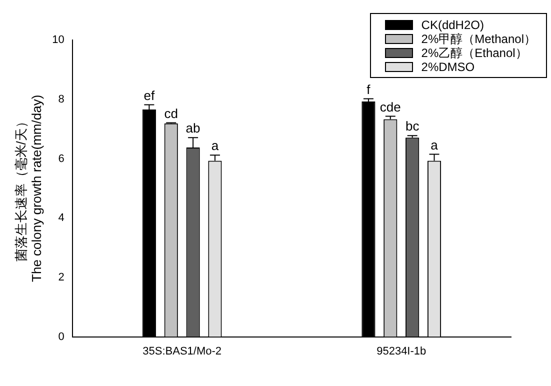 Image resolution: width=551 pixels, height=386 pixels. What do you see at coordinates (448, 67) in the screenshot?
I see `legend-label: 2%DMSO` at bounding box center [448, 67].